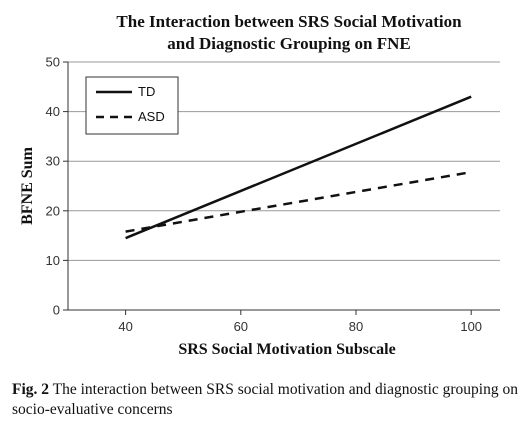 The height and width of the screenshot is (430, 531). Describe the element at coordinates (241, 326) in the screenshot. I see `x-tick-label-60: 60` at that location.